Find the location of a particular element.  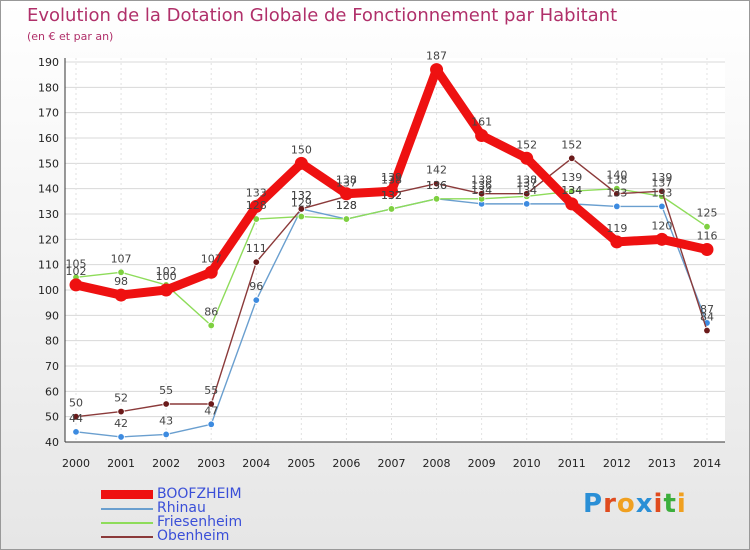

y-tick-label: 140 is located at coordinates (48, 189).